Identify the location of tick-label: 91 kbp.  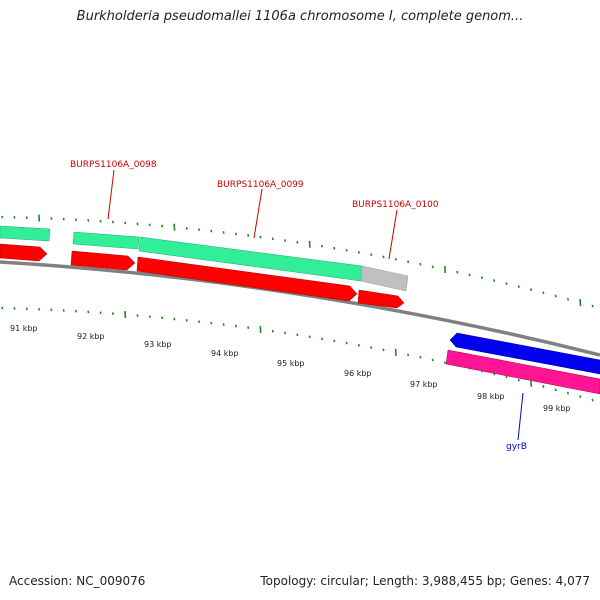
(24, 328).